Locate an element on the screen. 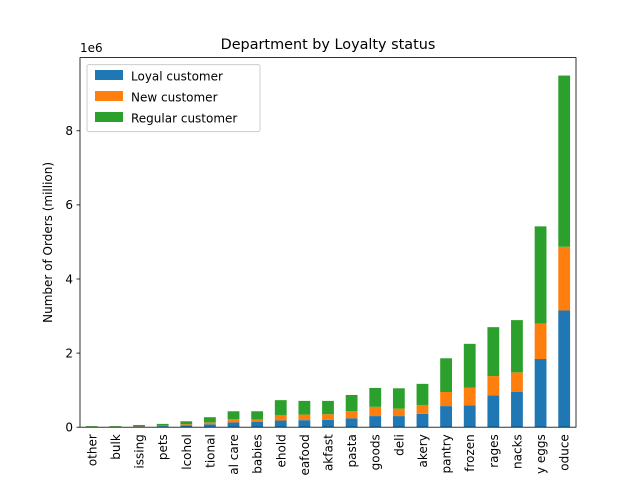  legend-label-regular: Regular customer is located at coordinates (184, 119).